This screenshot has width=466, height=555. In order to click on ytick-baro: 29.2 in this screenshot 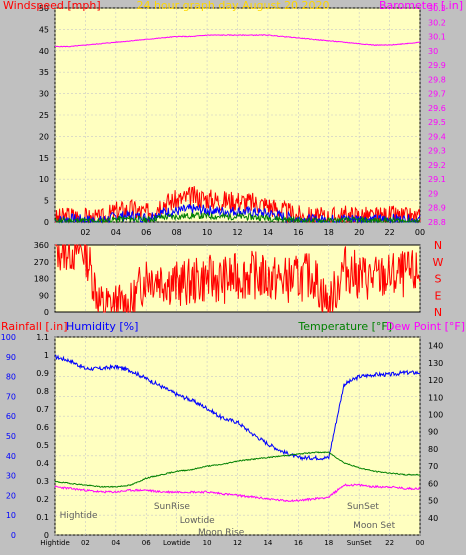, I will do `click(437, 165)`.